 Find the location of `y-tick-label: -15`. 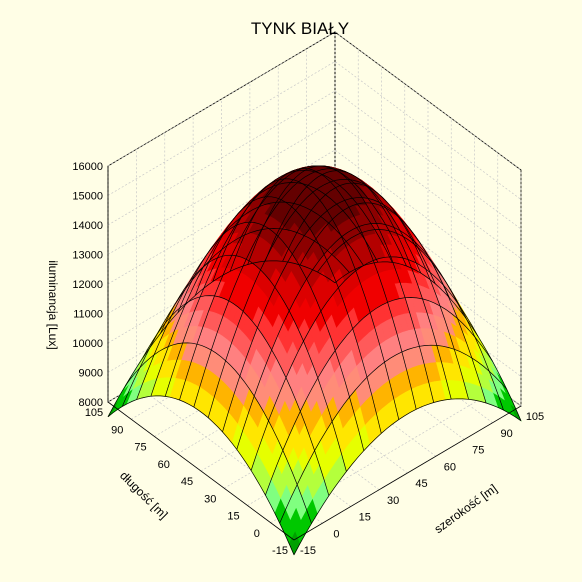

y-tick-label: -15 is located at coordinates (280, 551).